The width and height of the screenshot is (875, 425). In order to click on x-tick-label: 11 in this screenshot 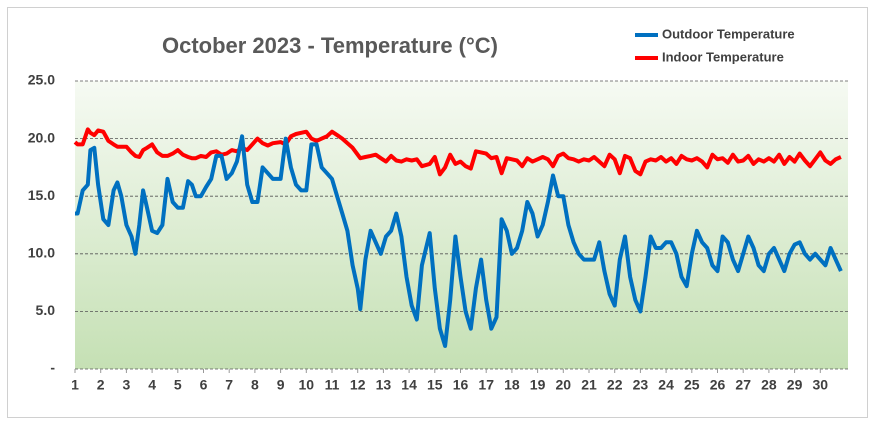, I will do `click(332, 385)`.